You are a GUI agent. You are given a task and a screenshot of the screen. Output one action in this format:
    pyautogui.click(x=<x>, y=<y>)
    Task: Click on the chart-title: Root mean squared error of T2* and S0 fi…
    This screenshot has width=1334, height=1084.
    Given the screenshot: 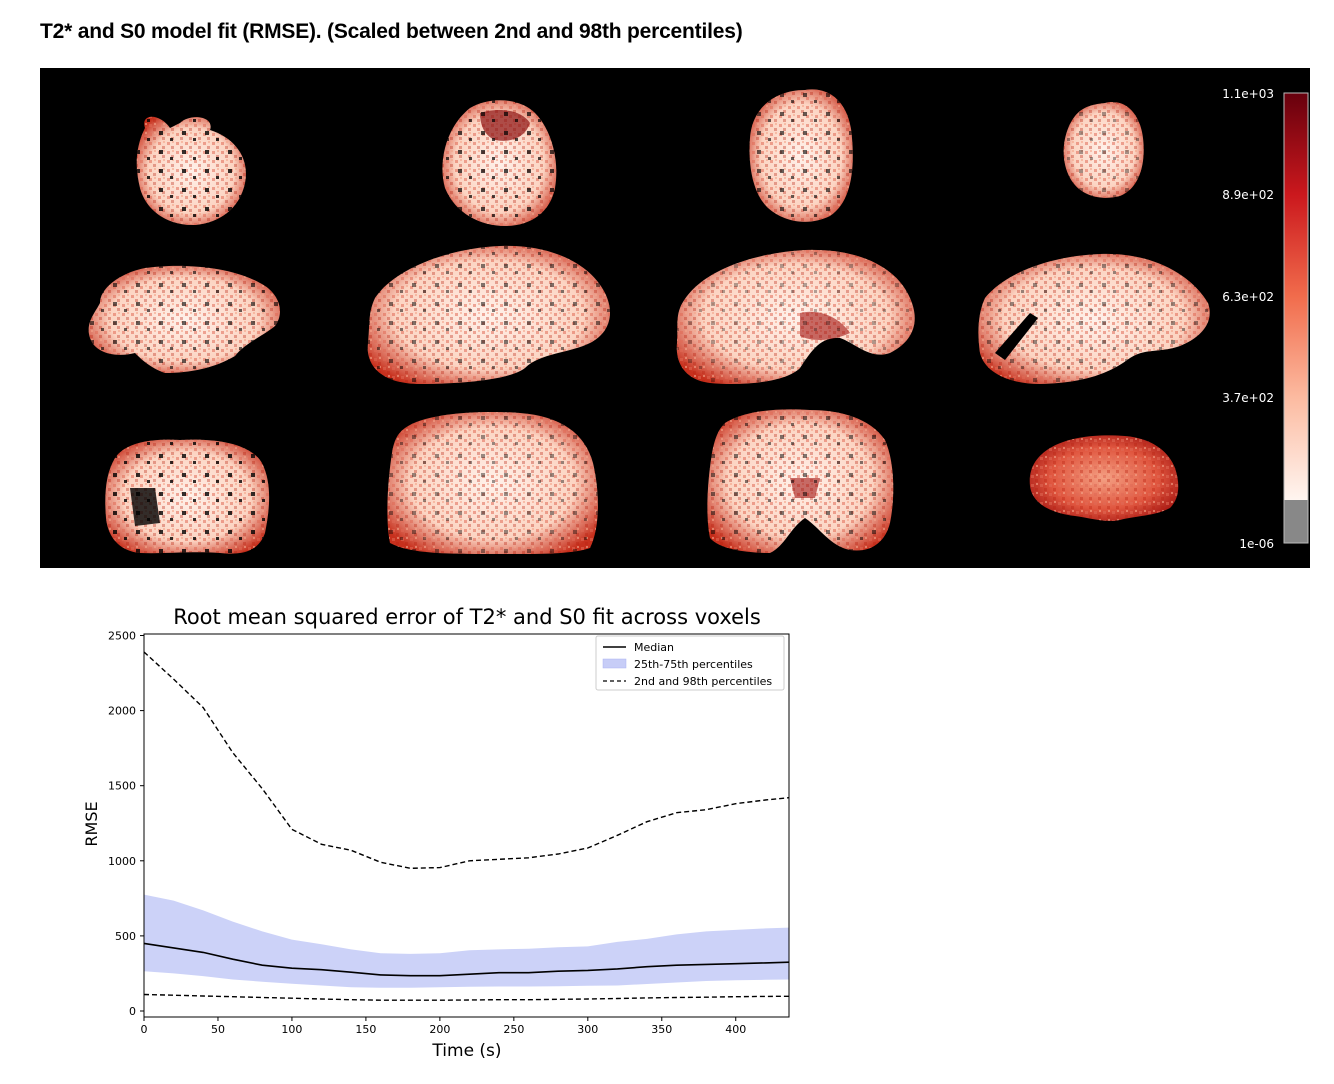 What is the action you would take?
    pyautogui.click(x=467, y=617)
    